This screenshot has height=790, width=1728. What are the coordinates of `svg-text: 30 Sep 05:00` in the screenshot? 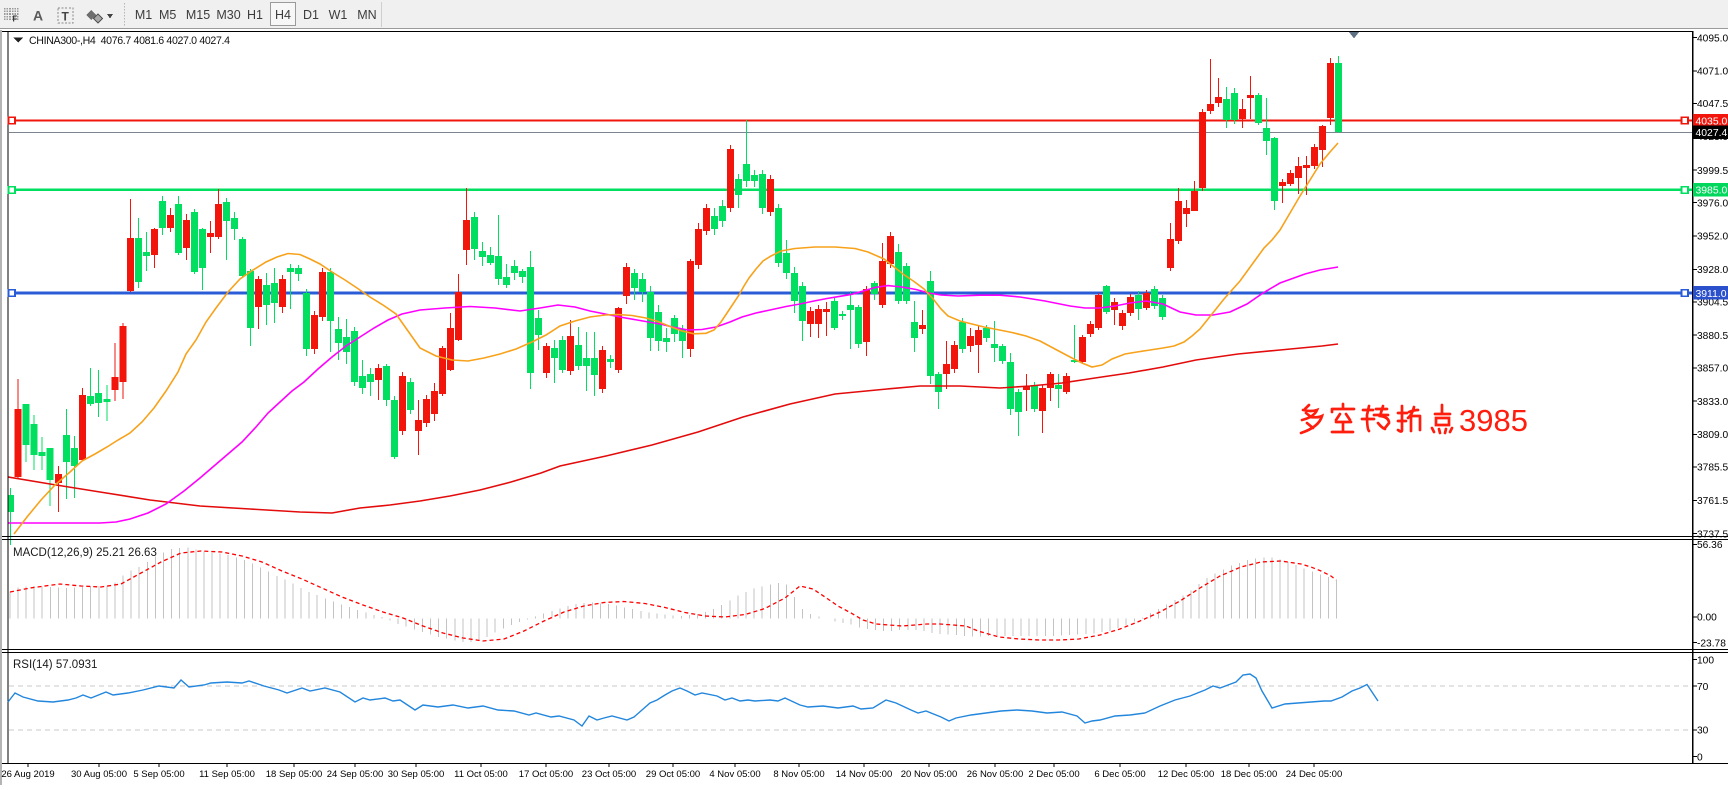 It's located at (416, 774).